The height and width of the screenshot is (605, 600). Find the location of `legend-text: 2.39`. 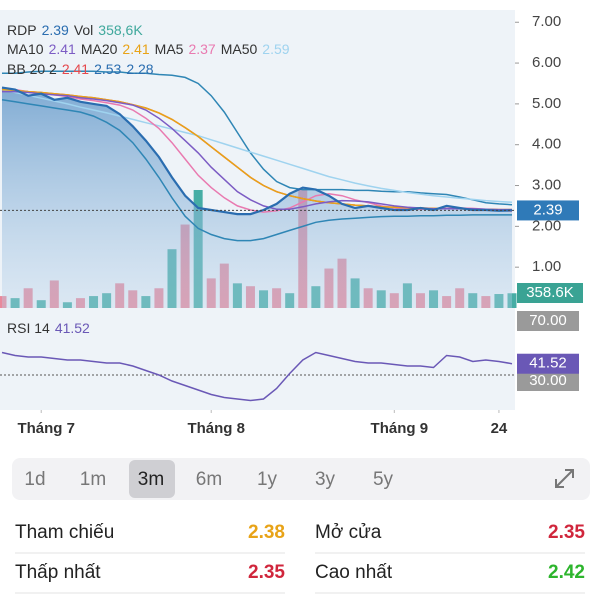

legend-text: 2.39 is located at coordinates (55, 30).